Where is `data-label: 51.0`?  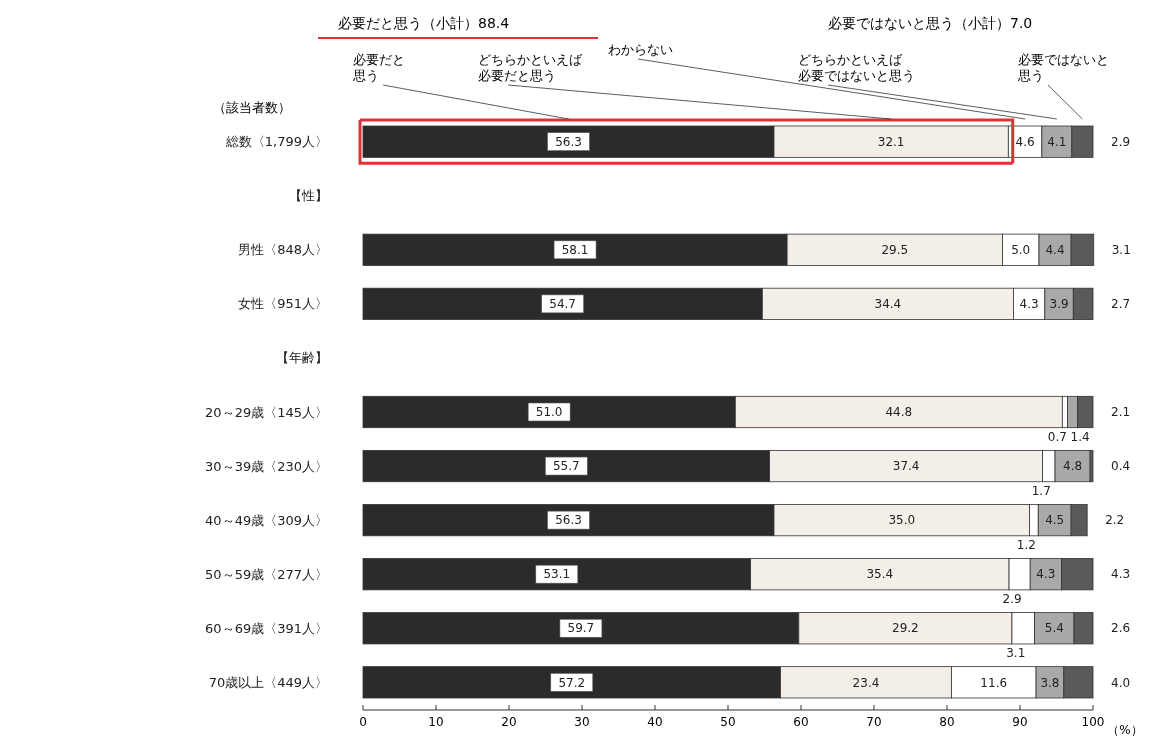
data-label: 51.0 is located at coordinates (549, 412).